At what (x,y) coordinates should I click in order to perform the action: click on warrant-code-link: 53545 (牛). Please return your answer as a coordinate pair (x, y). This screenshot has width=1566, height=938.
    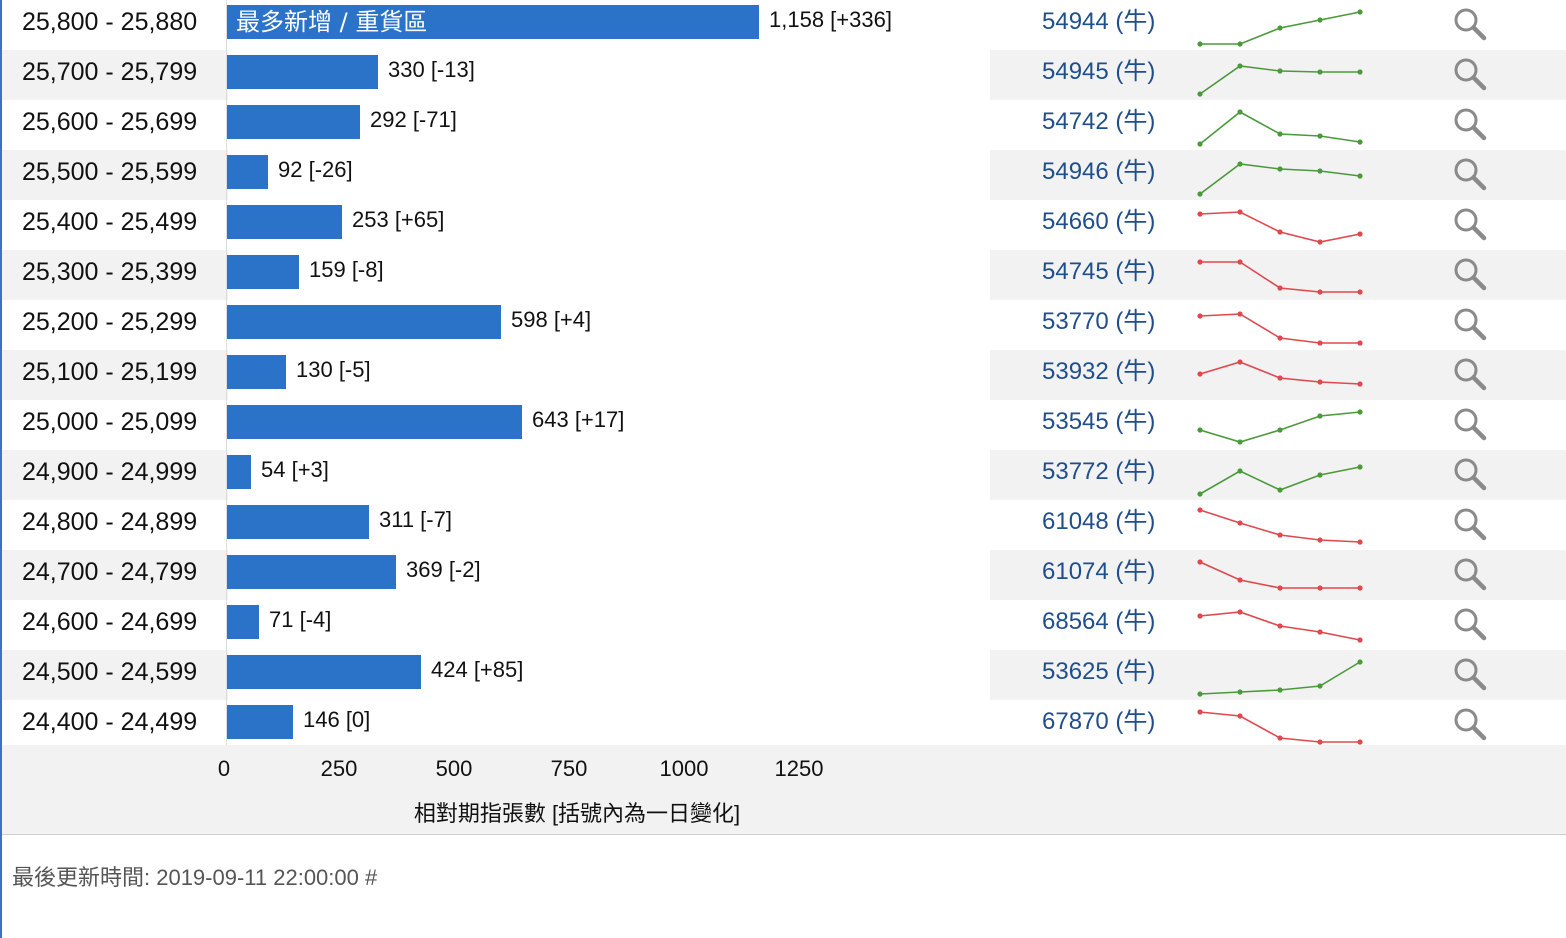
    Looking at the image, I should click on (1099, 421).